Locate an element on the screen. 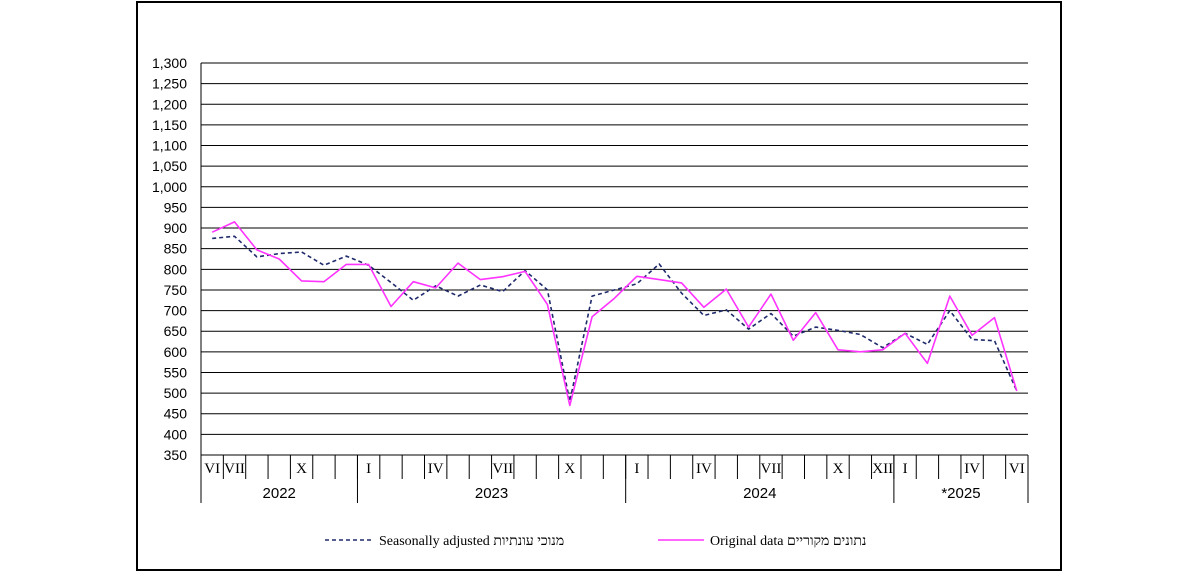 This screenshot has width=1200, height=575. y-tick-label: 1,150 is located at coordinates (169, 125).